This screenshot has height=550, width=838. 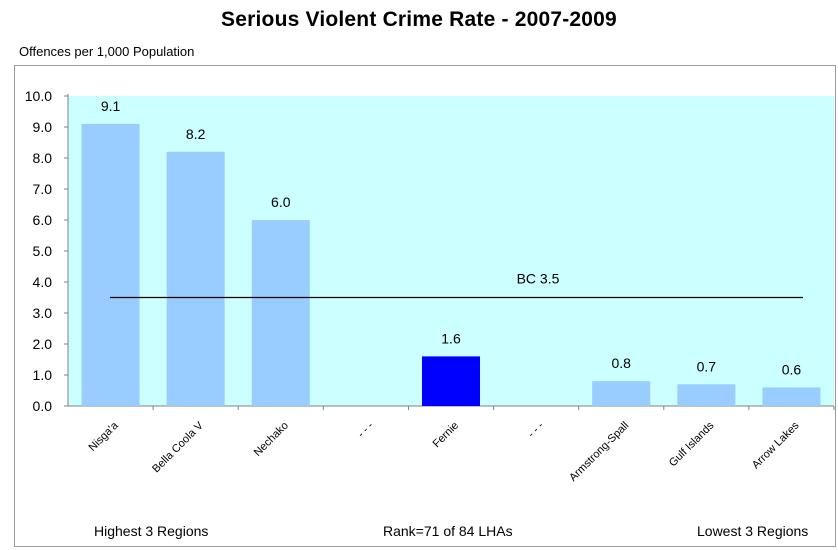 What do you see at coordinates (38, 96) in the screenshot?
I see `y-tick-label-10: 10.0` at bounding box center [38, 96].